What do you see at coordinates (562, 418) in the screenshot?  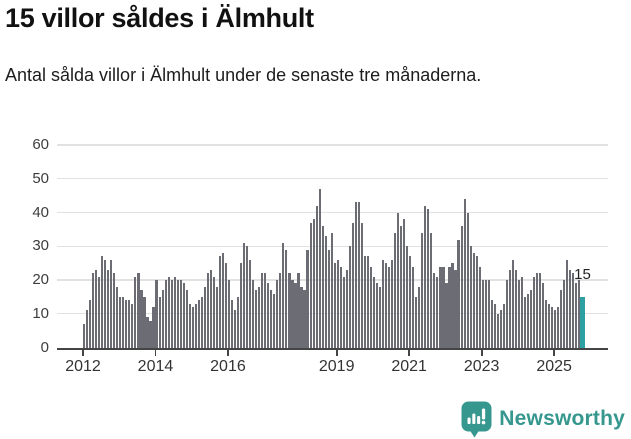 I see `brand-name: Newsworthy` at bounding box center [562, 418].